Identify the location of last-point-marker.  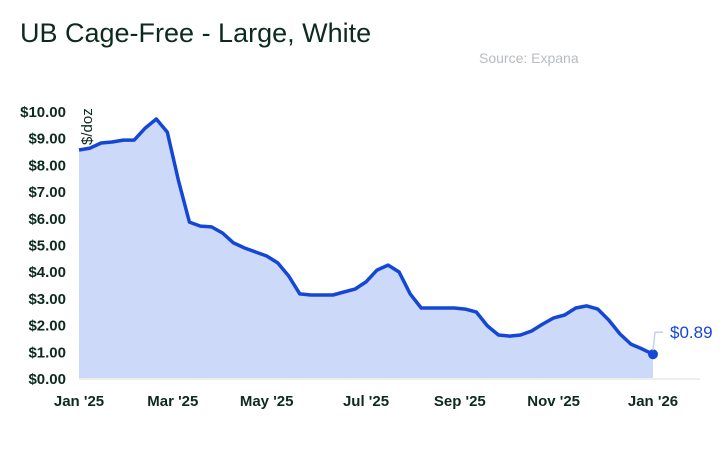
(653, 354).